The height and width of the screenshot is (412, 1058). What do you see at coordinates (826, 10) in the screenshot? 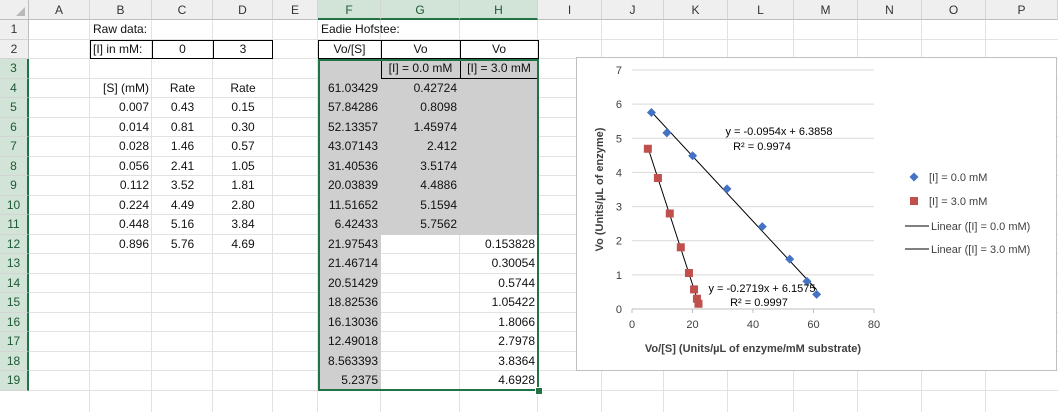
I see `column-header-m: M` at bounding box center [826, 10].